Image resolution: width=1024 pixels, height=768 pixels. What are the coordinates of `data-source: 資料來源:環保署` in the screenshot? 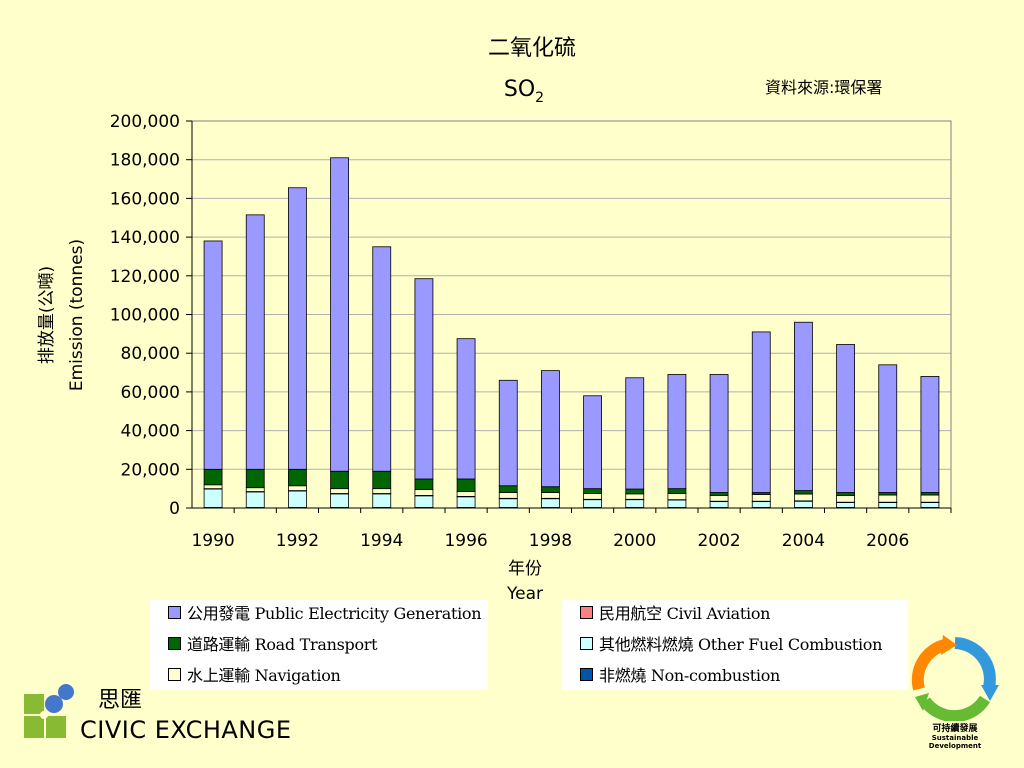 It's located at (823, 87).